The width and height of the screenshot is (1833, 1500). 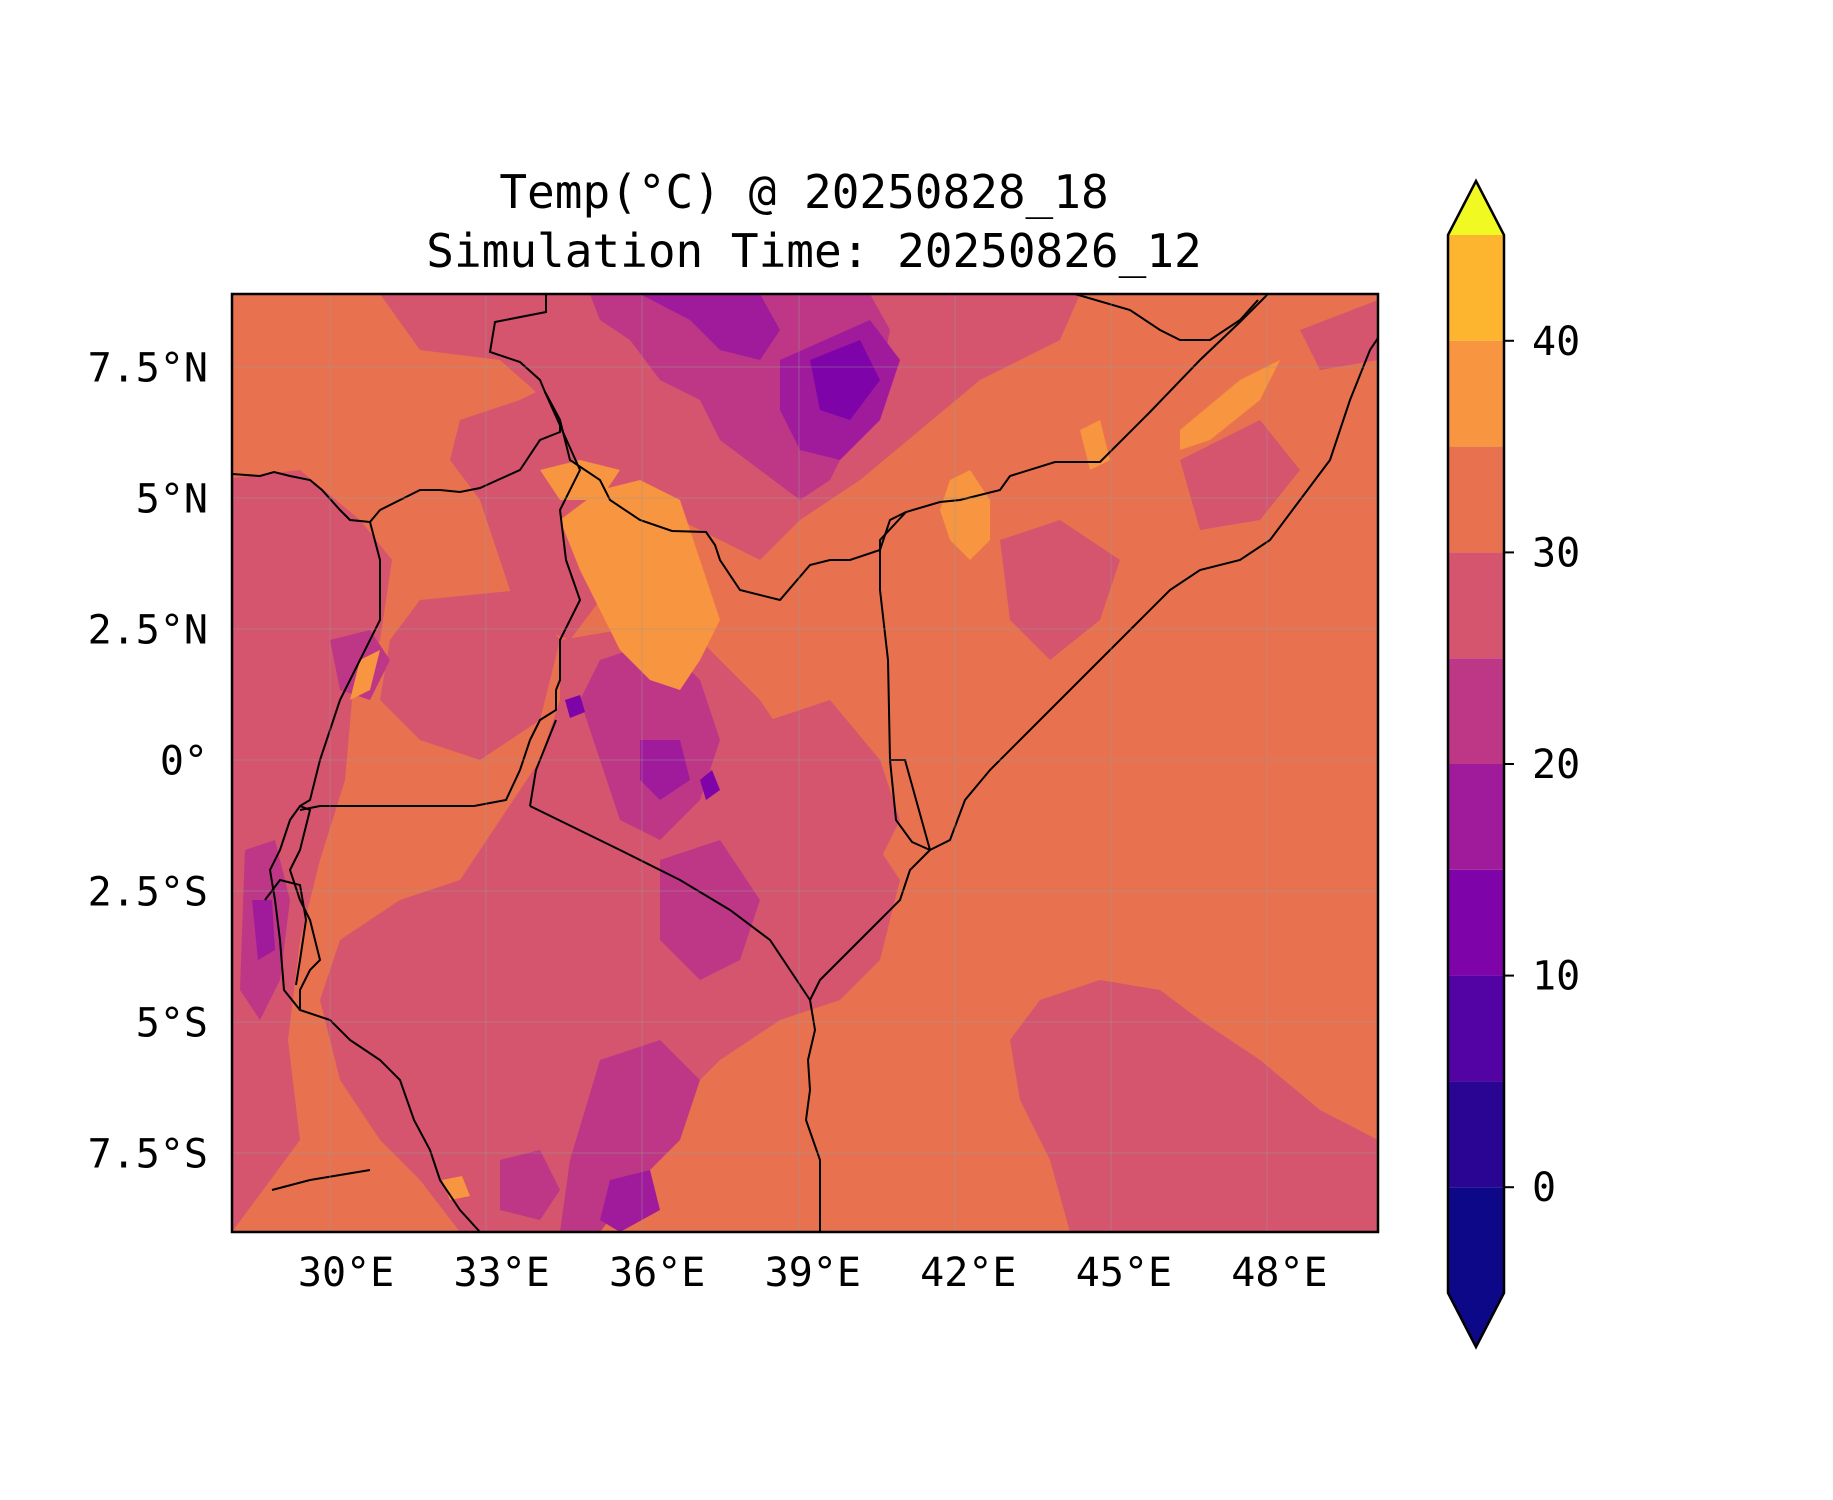 What do you see at coordinates (1124, 1273) in the screenshot?
I see `x-tick-label: 45°E` at bounding box center [1124, 1273].